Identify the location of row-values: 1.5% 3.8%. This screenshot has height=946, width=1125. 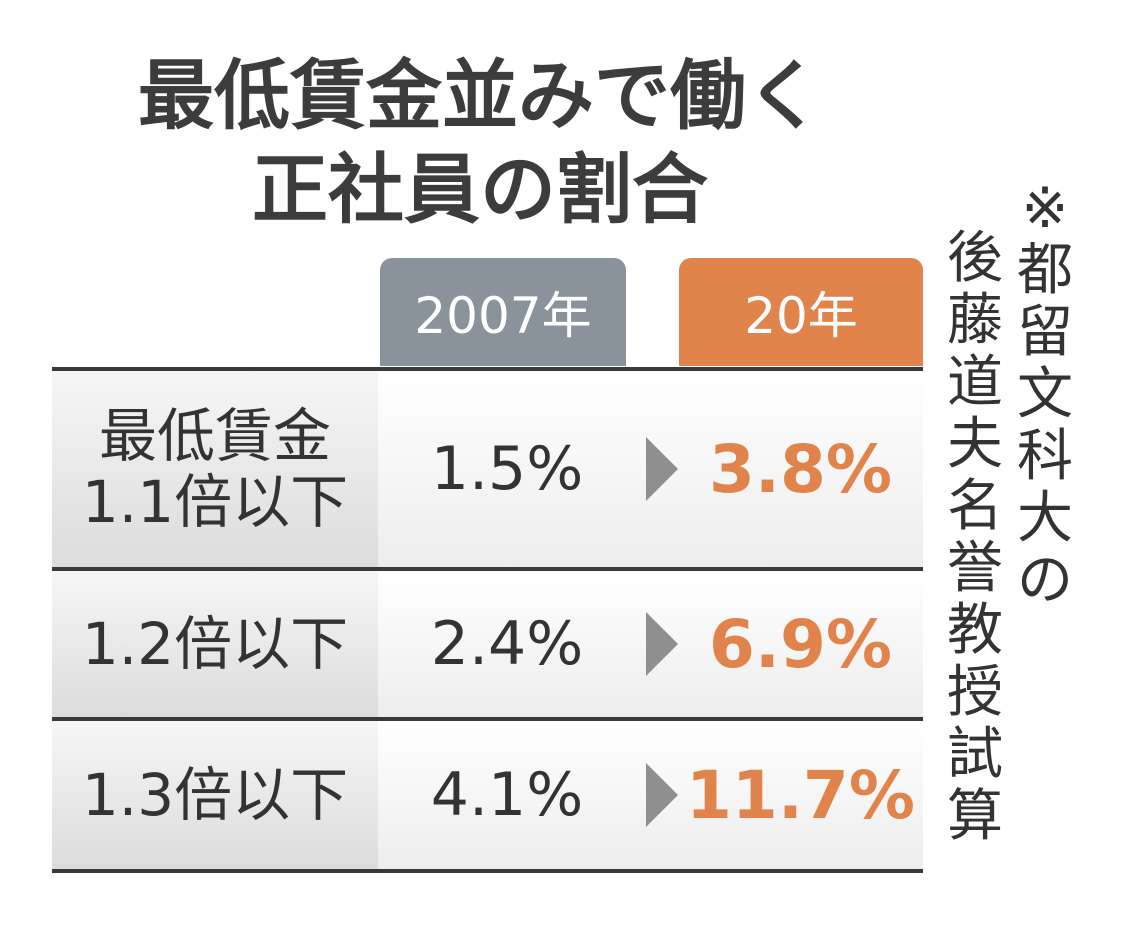
(650, 469).